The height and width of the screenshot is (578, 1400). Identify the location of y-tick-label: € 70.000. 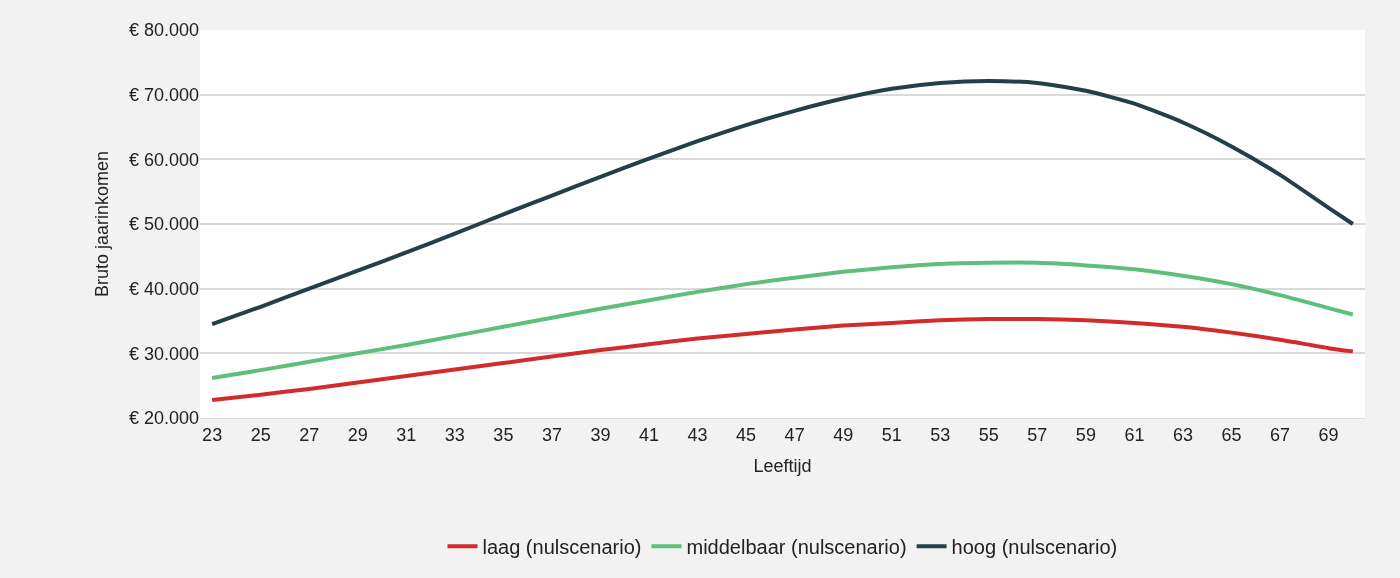
(163, 94).